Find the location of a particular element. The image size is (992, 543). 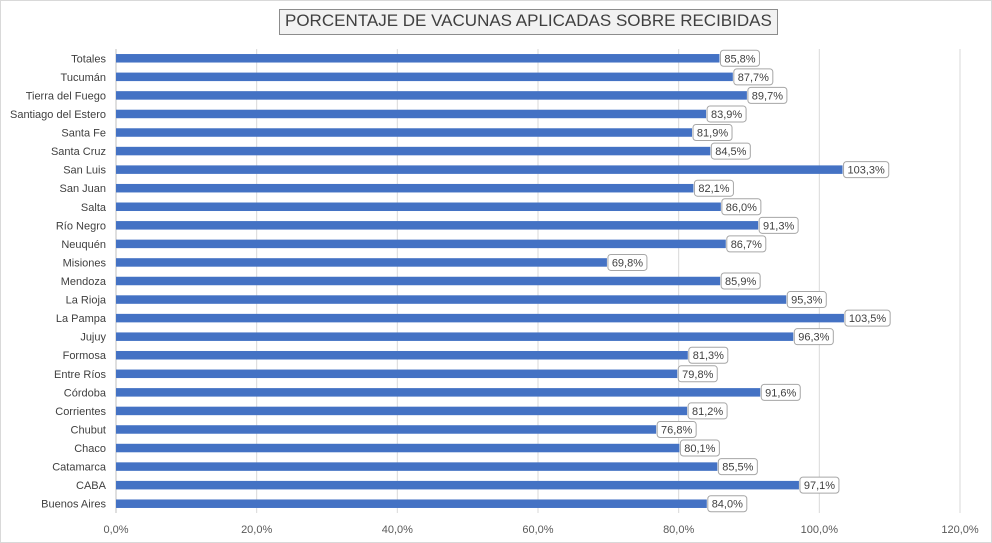

category-label: Misiones is located at coordinates (85, 263).